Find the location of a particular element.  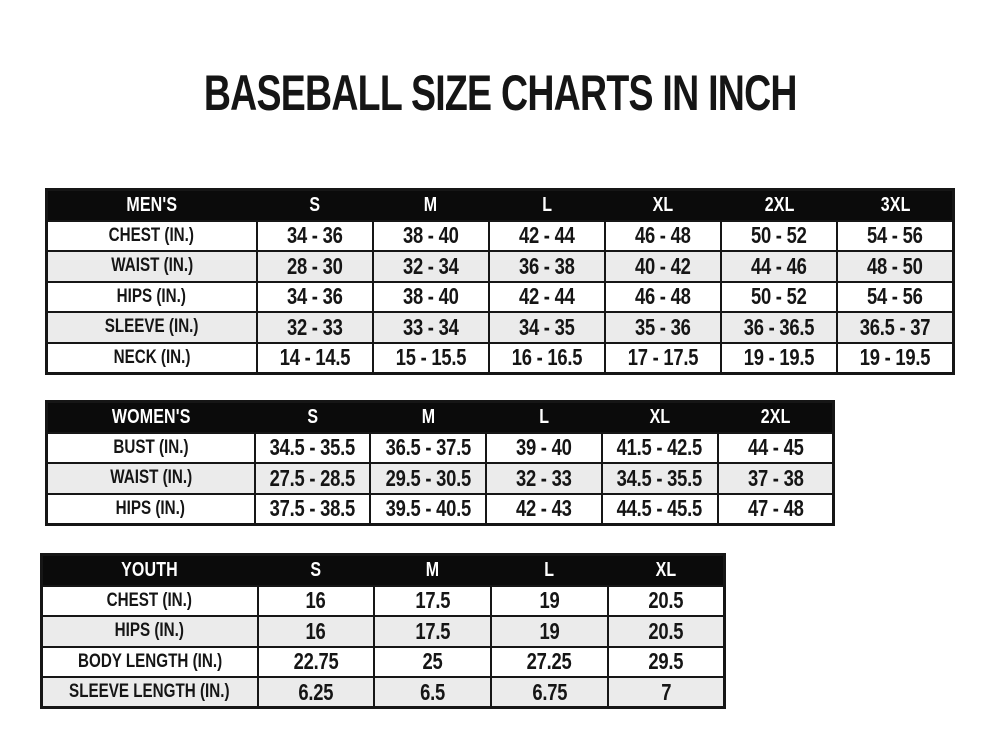

page-title: BASEBALL SIZE CHARTS IN INCH is located at coordinates (500, 93).